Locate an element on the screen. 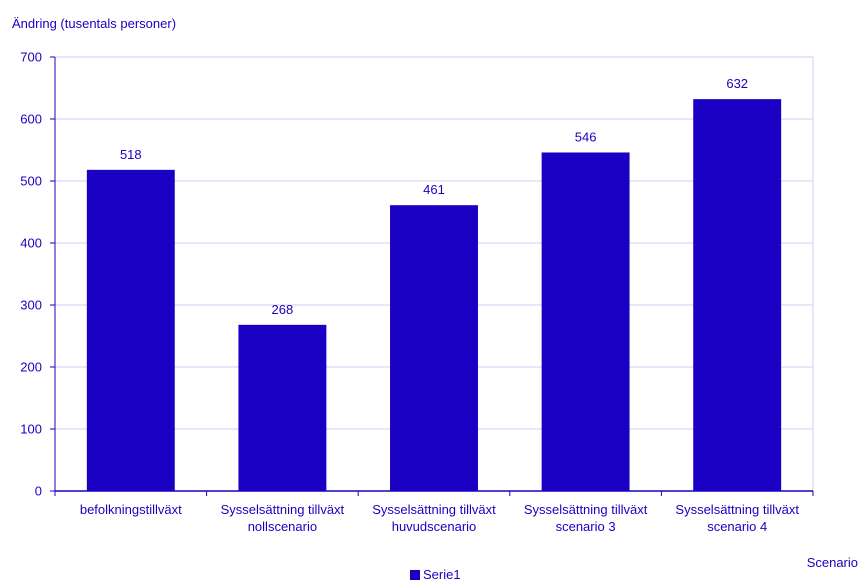 The height and width of the screenshot is (586, 861). y-tick-label: 100 is located at coordinates (31, 429).